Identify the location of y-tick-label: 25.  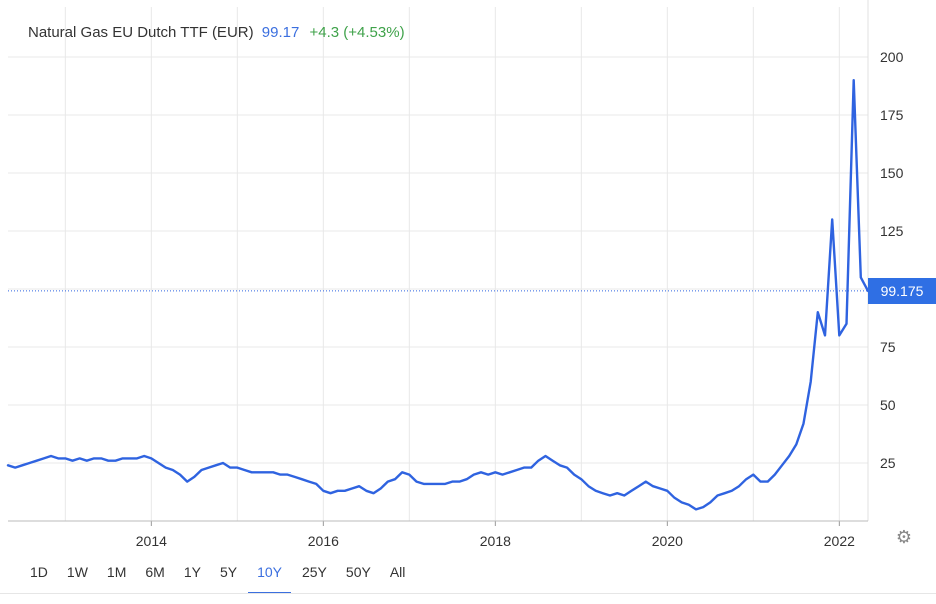
(888, 463).